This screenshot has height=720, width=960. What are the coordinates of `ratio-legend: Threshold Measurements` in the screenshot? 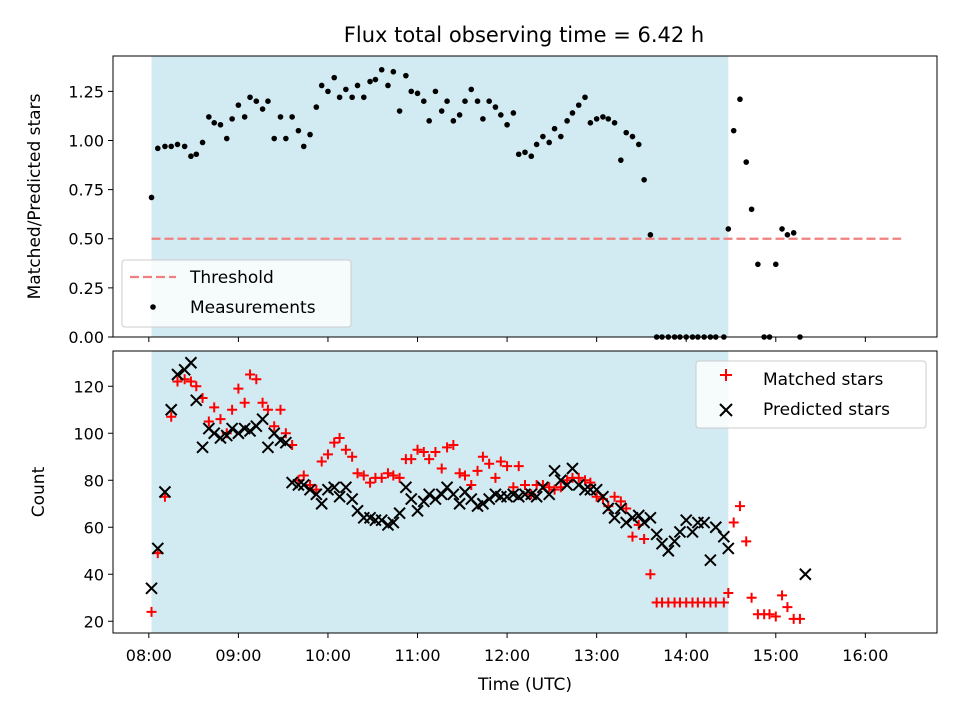 It's located at (236, 293).